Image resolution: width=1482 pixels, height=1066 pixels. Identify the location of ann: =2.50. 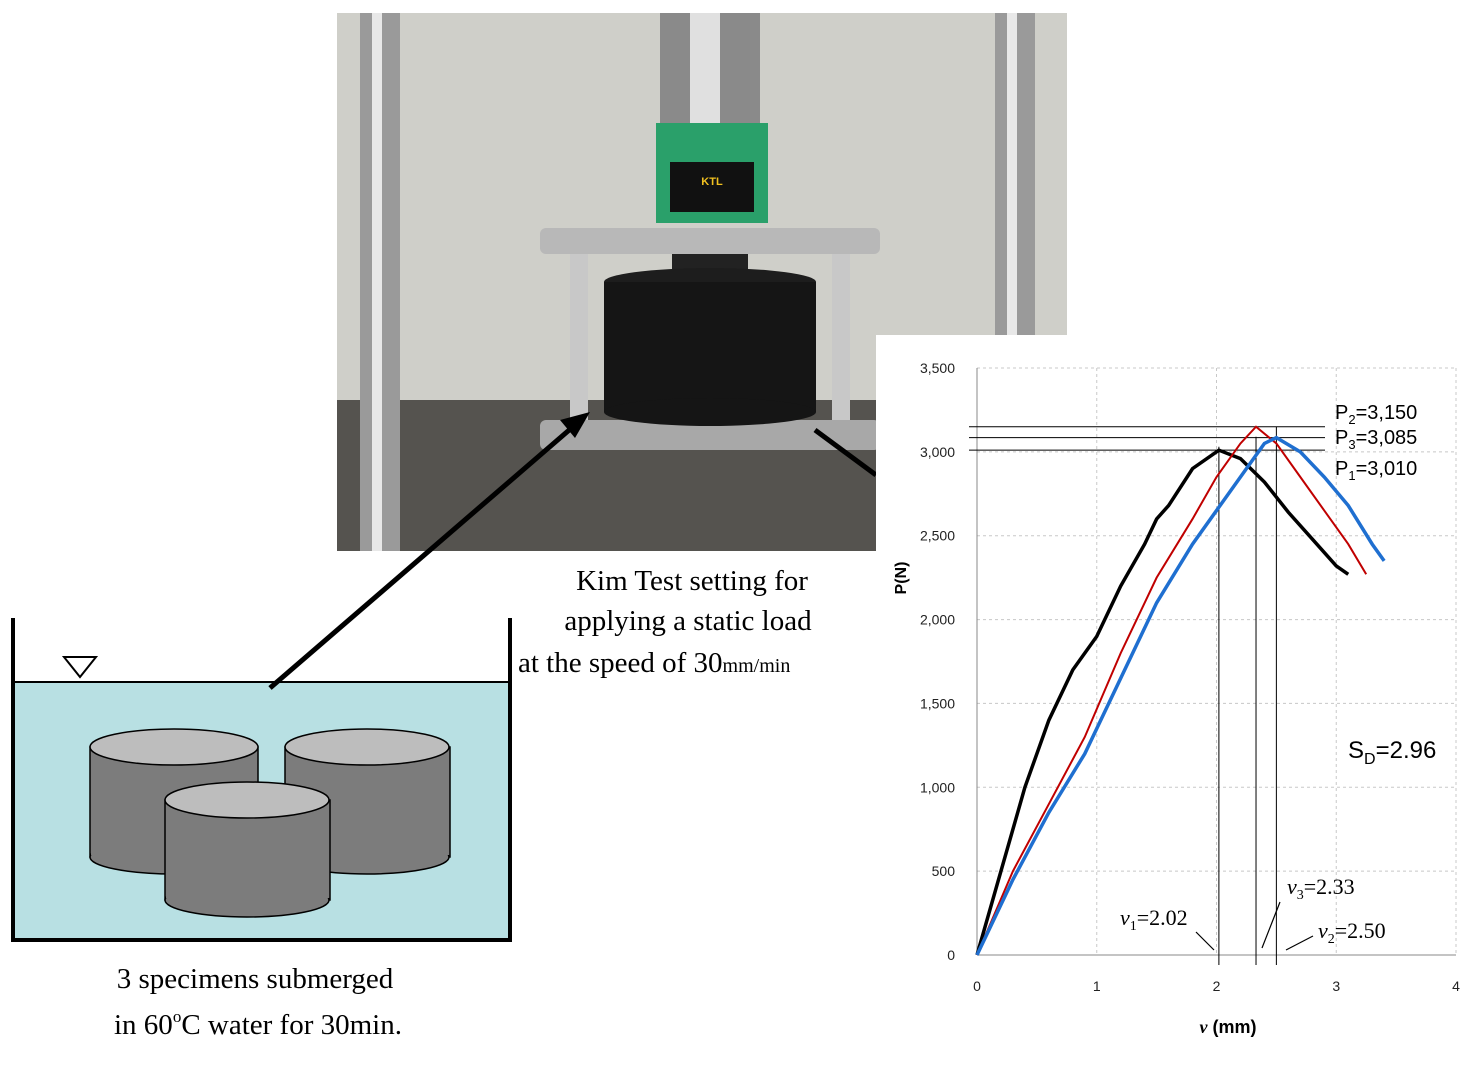
(1360, 930).